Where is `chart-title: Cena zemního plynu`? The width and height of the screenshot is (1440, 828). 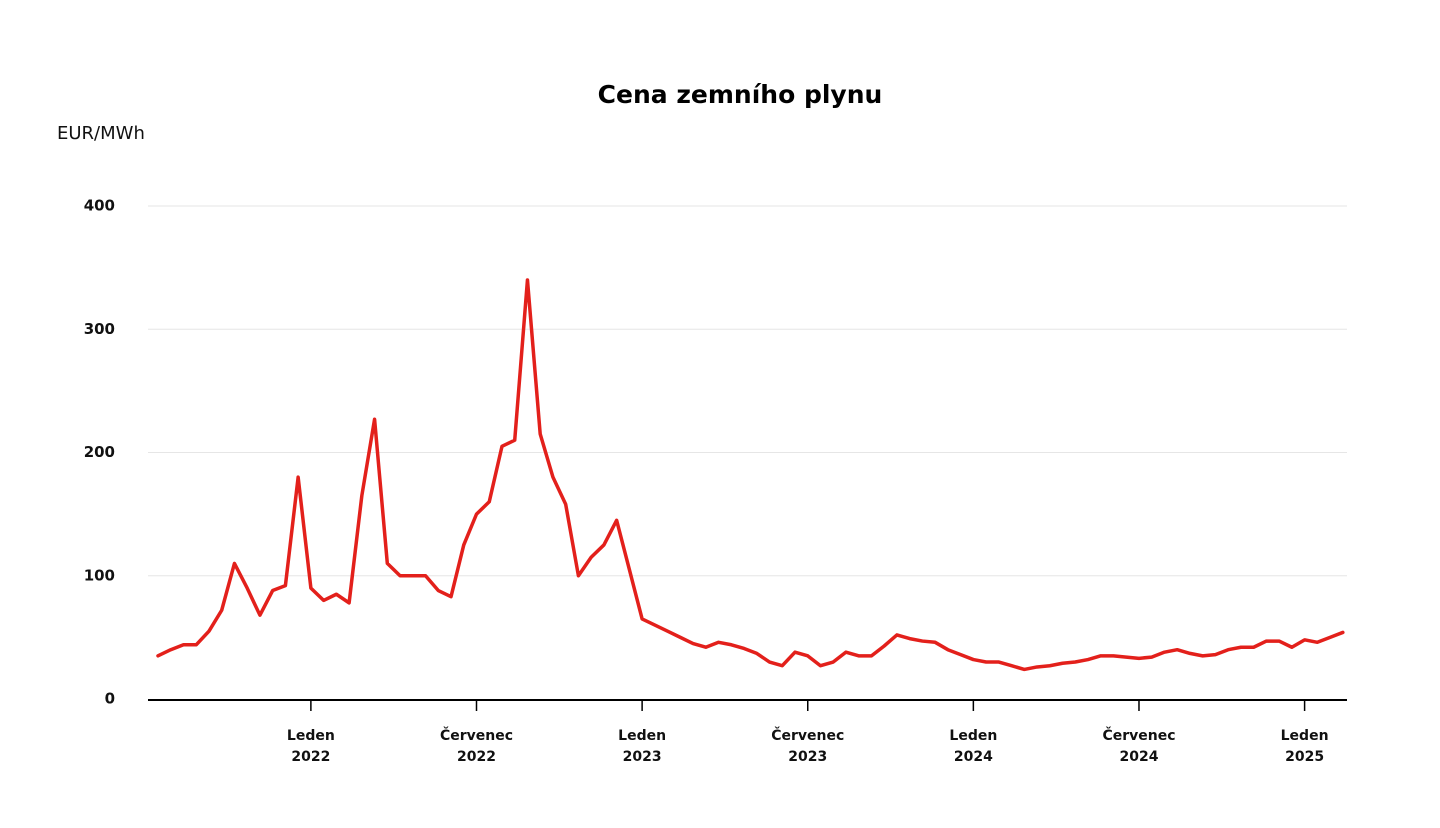 chart-title: Cena zemního plynu is located at coordinates (740, 94).